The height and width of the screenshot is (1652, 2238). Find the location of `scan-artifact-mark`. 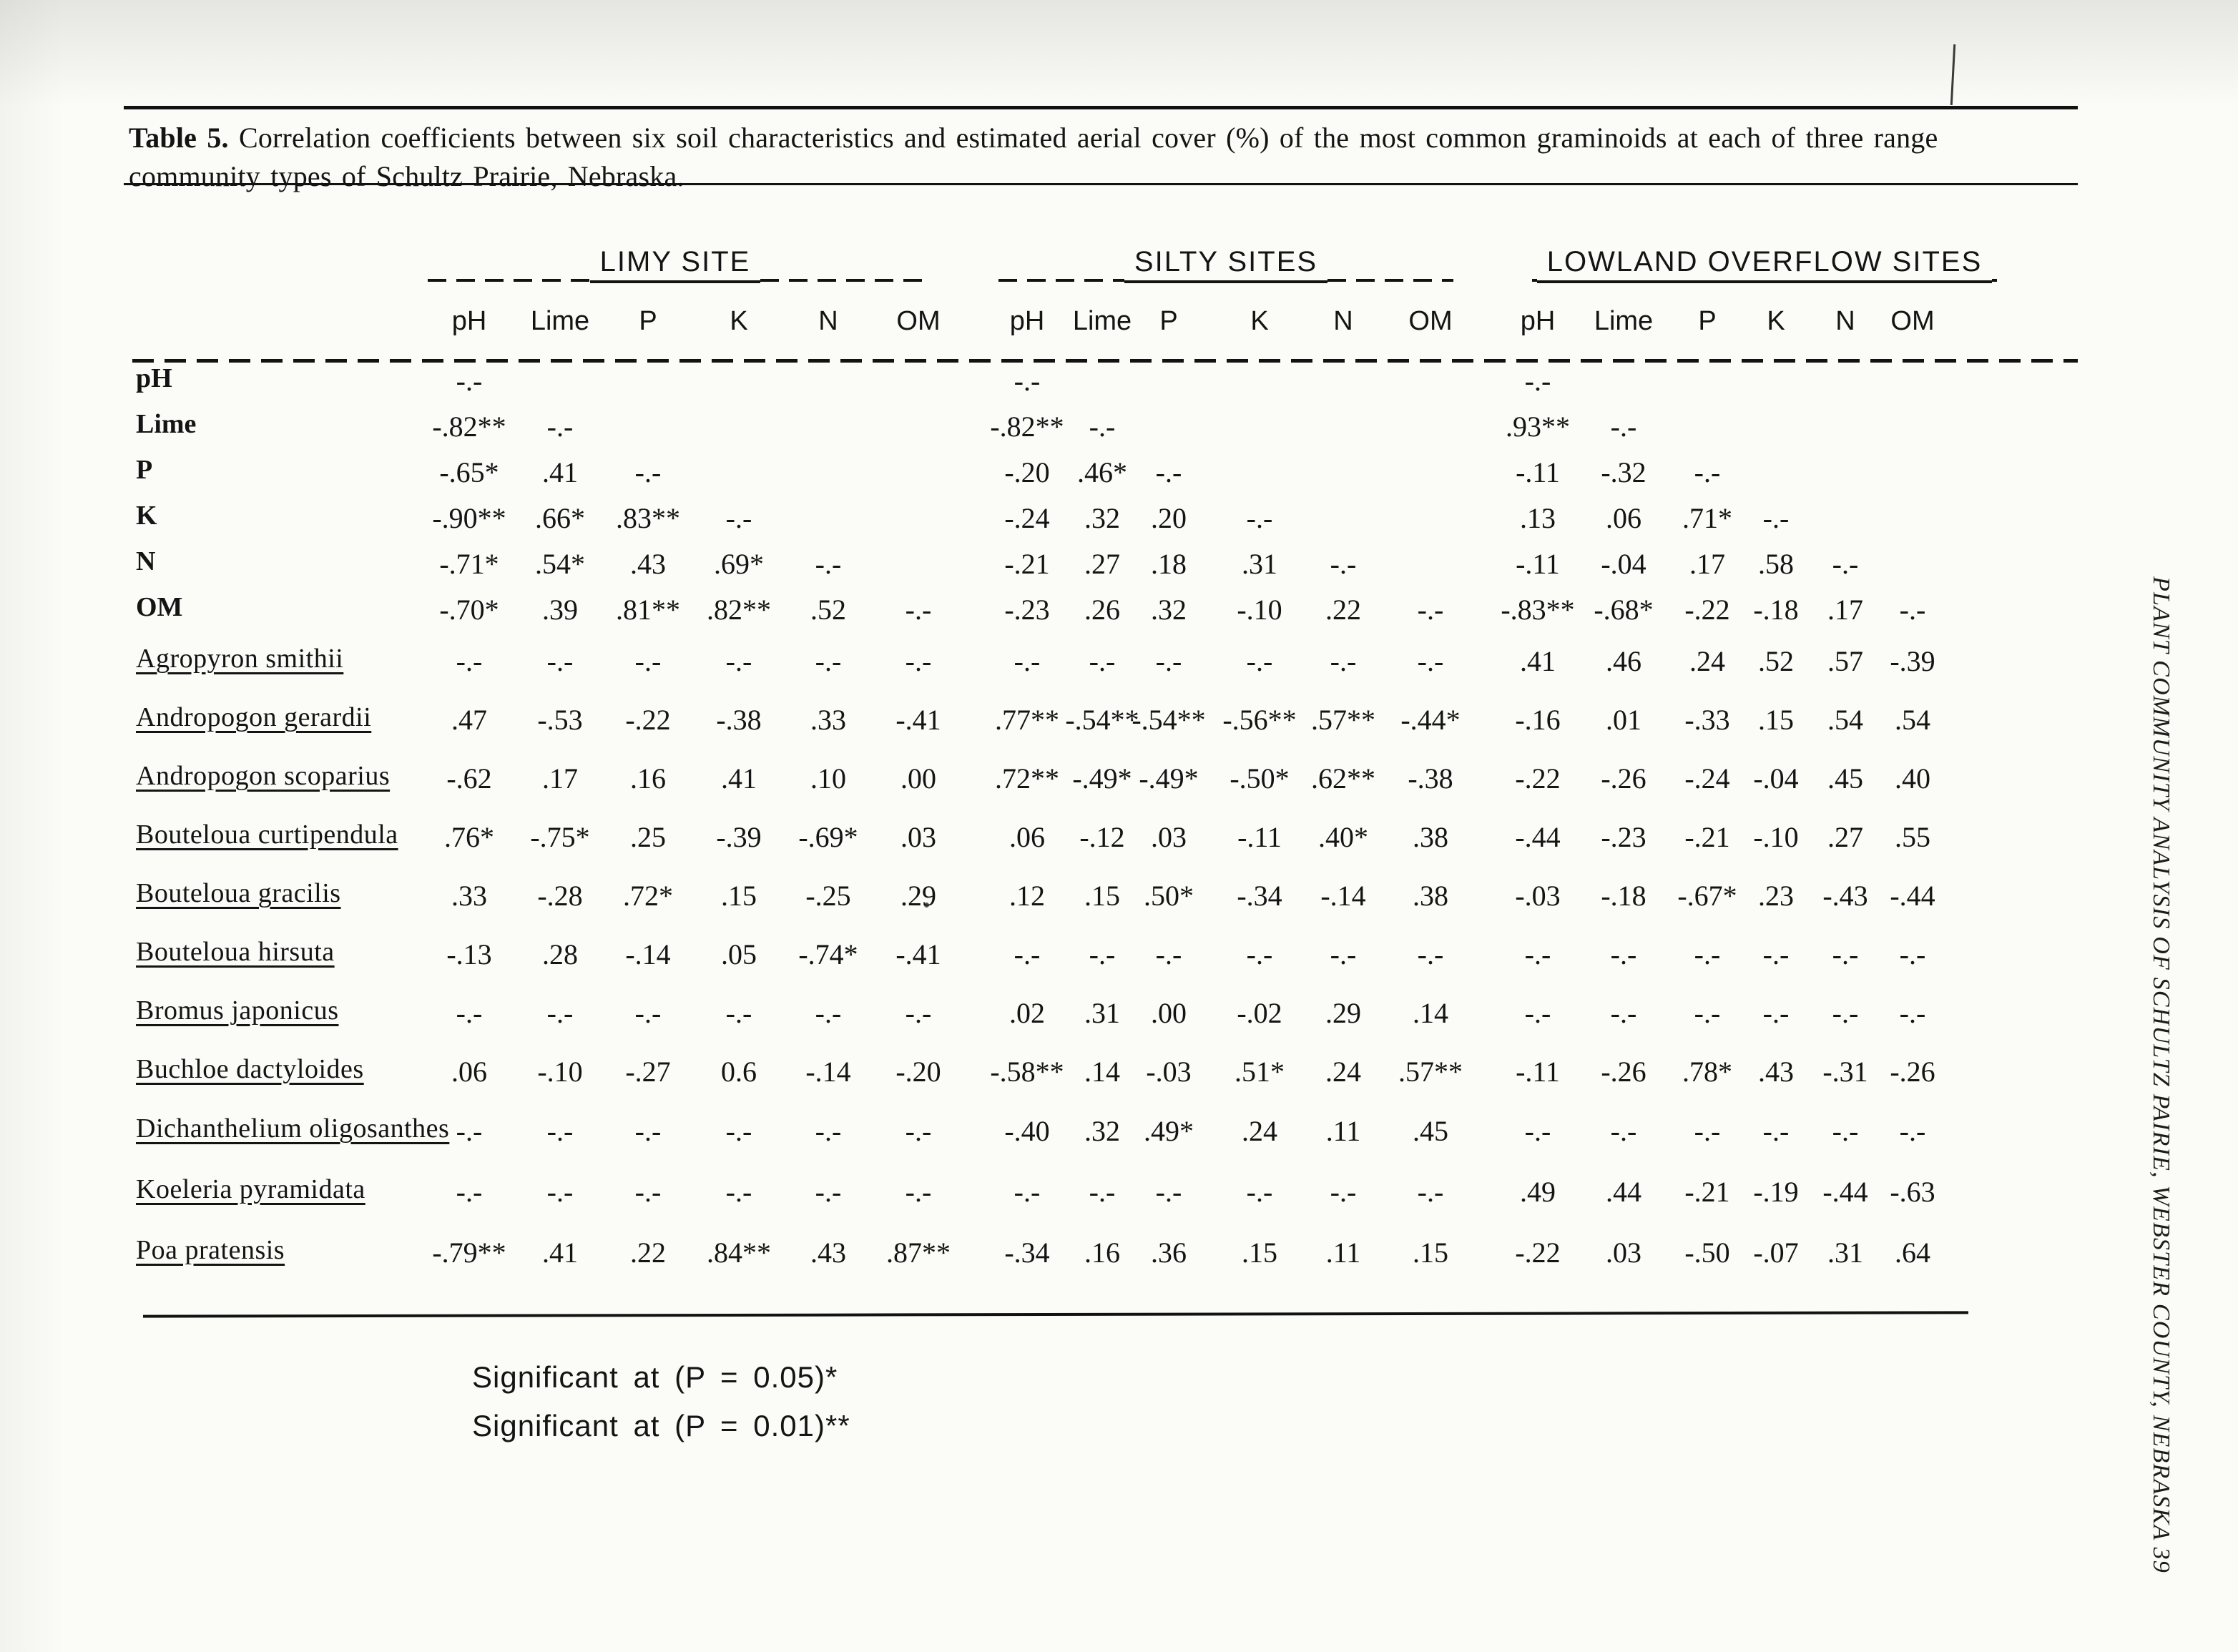

scan-artifact-mark is located at coordinates (1953, 75).